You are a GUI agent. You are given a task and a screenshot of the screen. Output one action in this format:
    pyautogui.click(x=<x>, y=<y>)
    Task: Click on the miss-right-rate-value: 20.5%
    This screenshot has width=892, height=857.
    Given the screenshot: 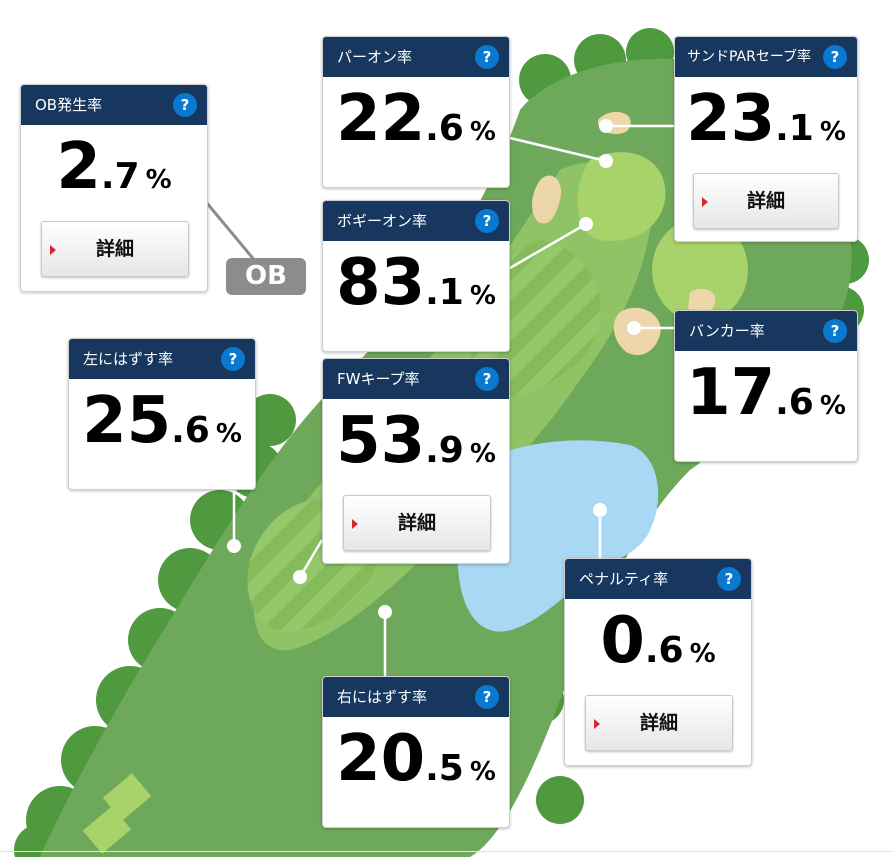 What is the action you would take?
    pyautogui.click(x=416, y=767)
    